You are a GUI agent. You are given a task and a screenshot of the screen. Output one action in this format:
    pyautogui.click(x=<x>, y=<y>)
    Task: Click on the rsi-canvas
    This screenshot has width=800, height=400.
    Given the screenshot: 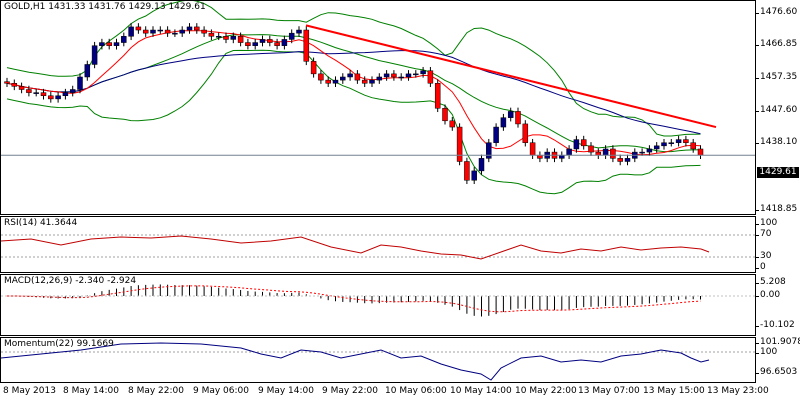 What is the action you would take?
    pyautogui.click(x=378, y=244)
    